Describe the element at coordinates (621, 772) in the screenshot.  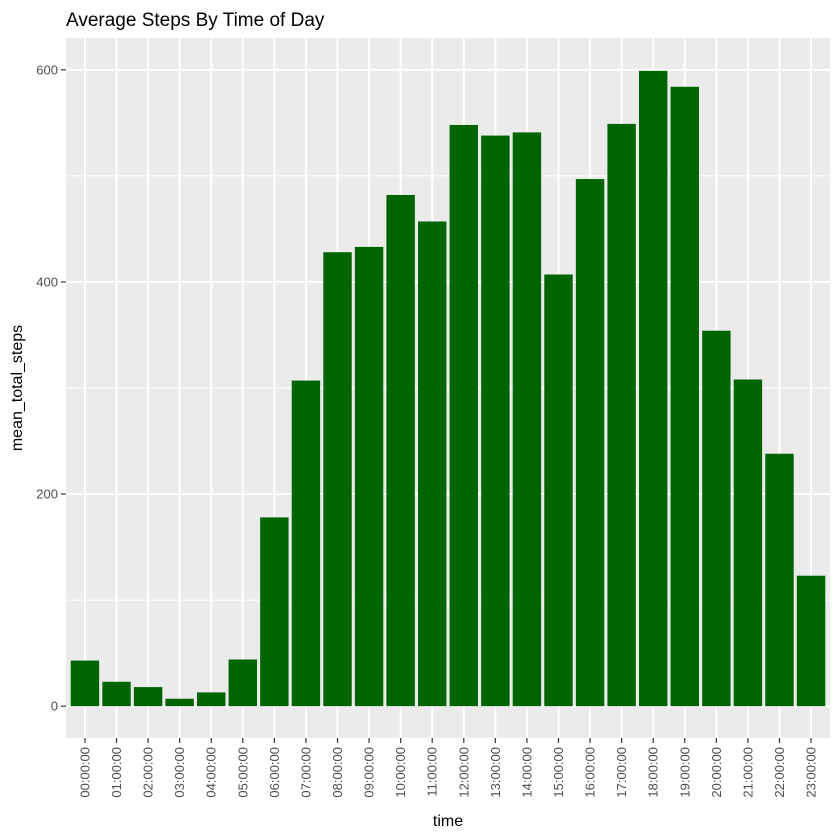
I see `x-tick-label: 17:00:00` at that location.